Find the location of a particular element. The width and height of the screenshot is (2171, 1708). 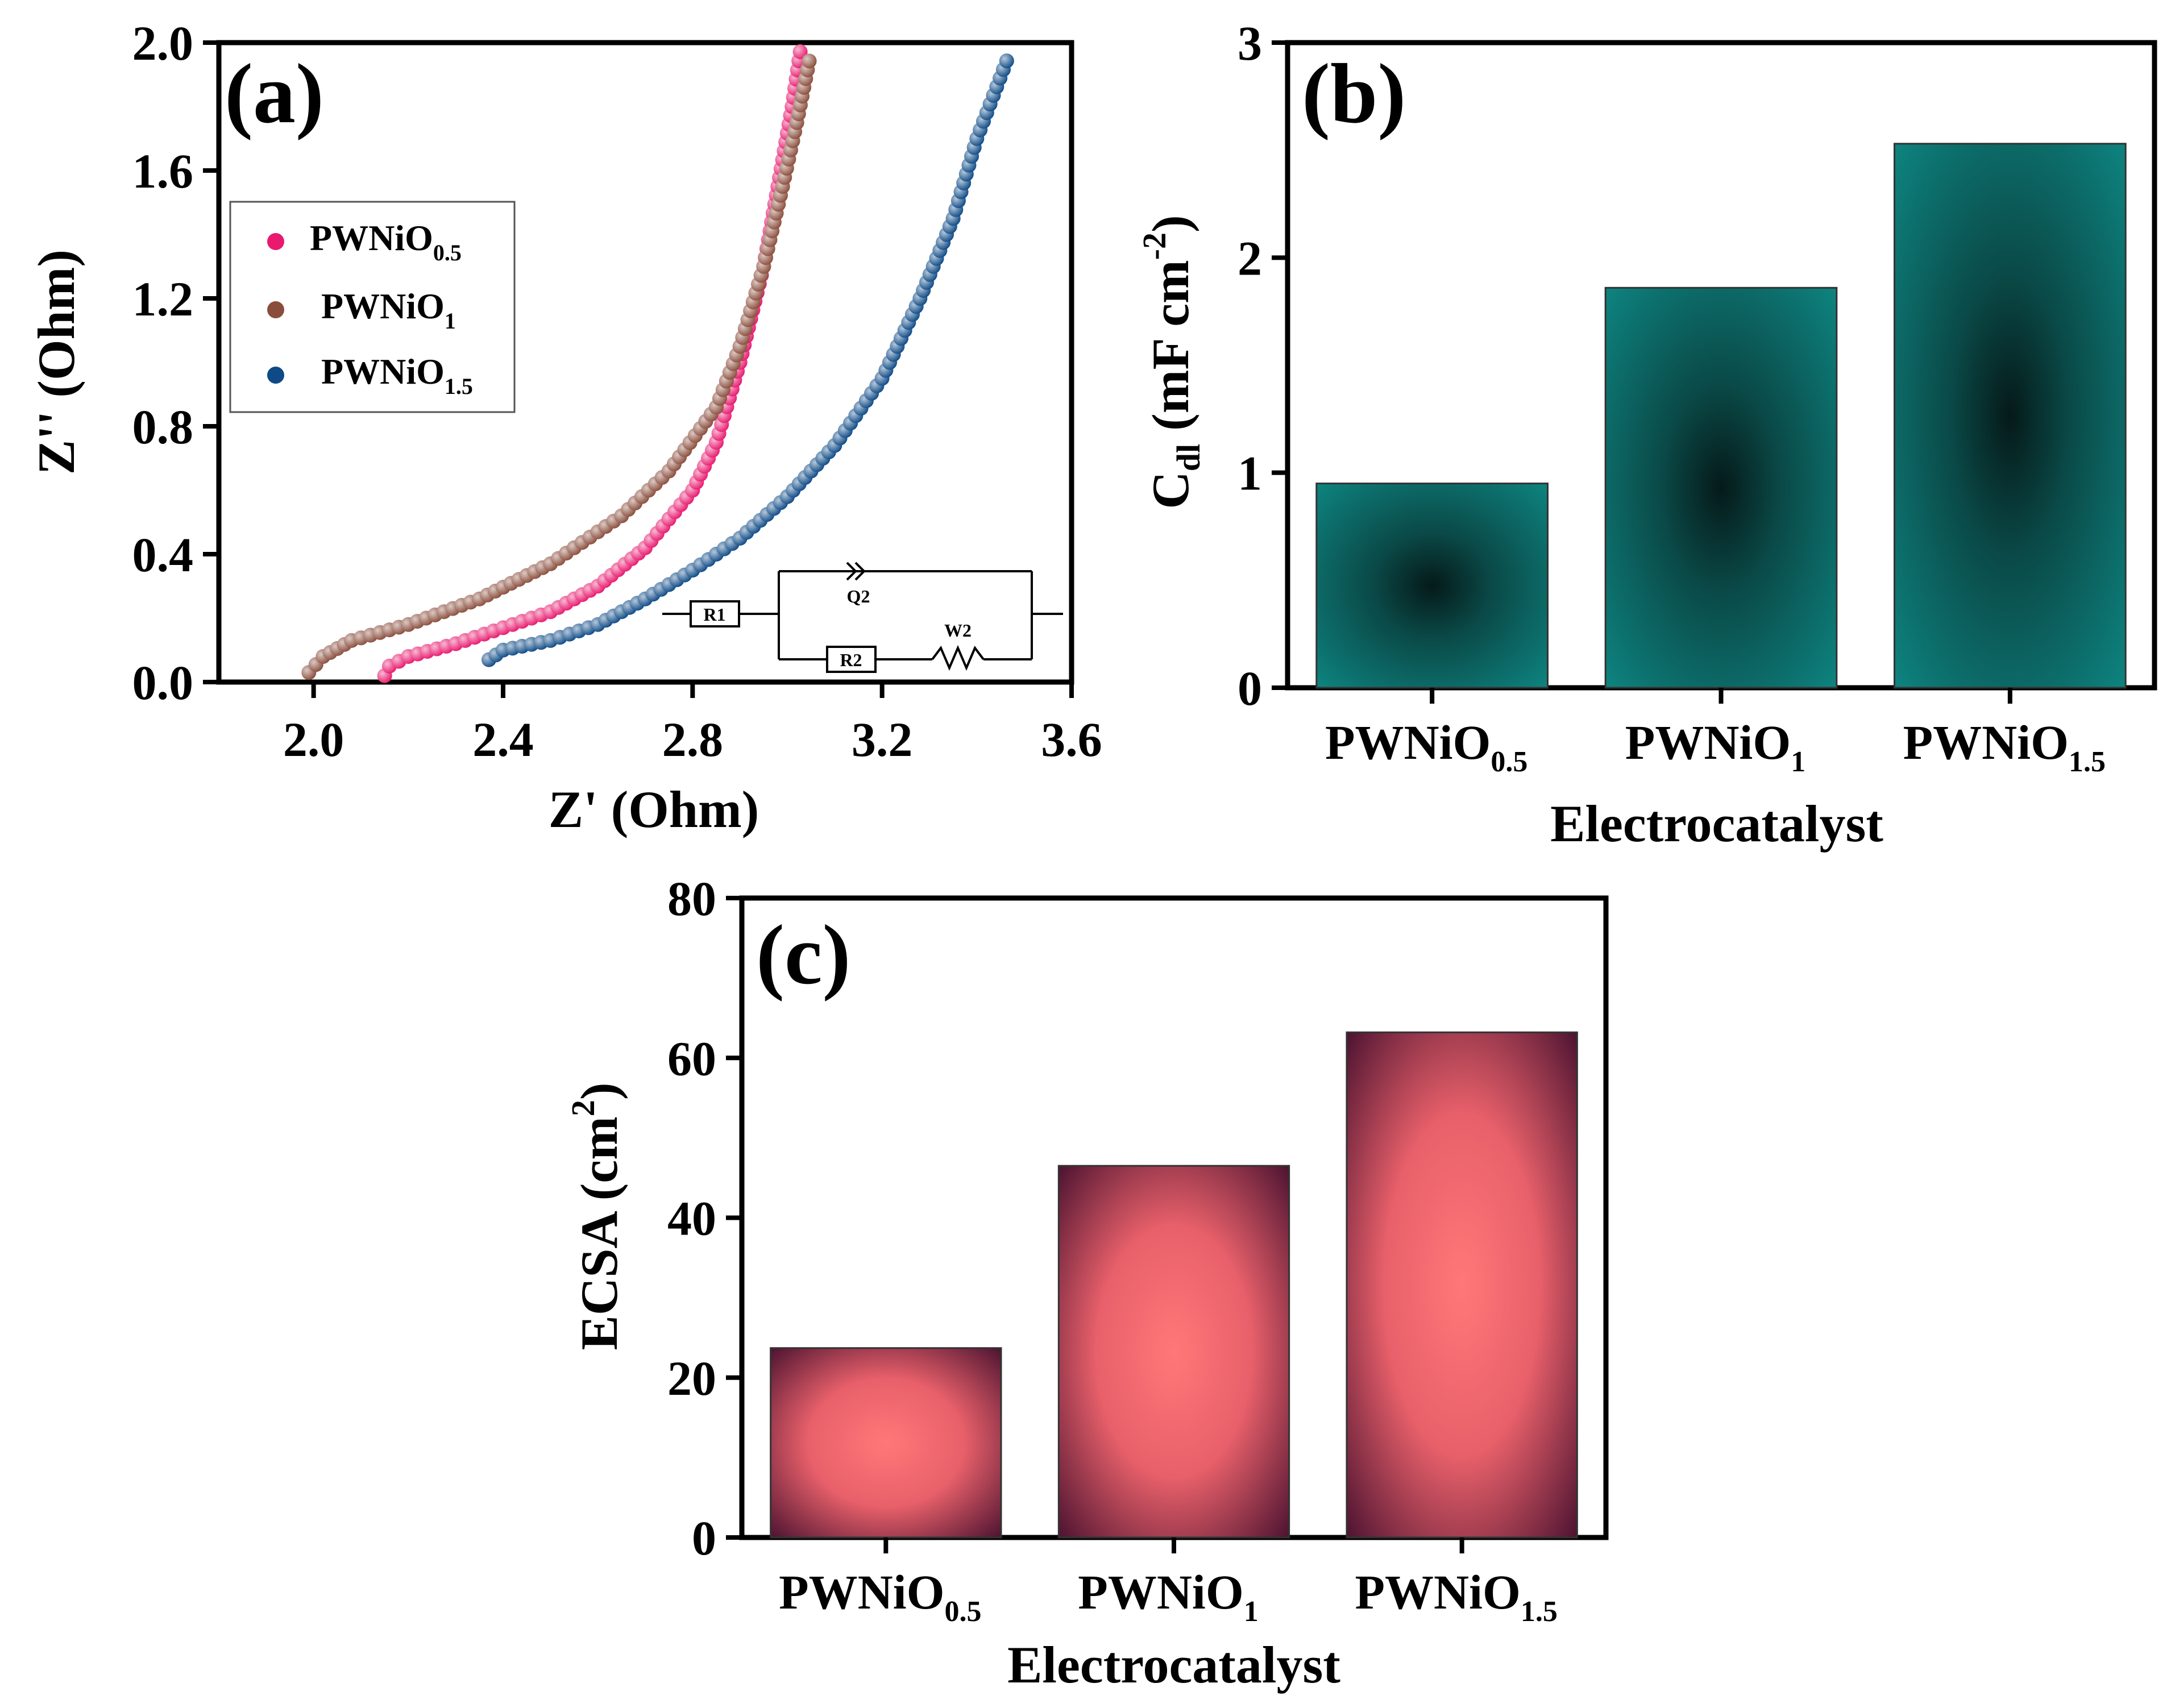

series-1-point-highlight is located at coordinates (809, 61).